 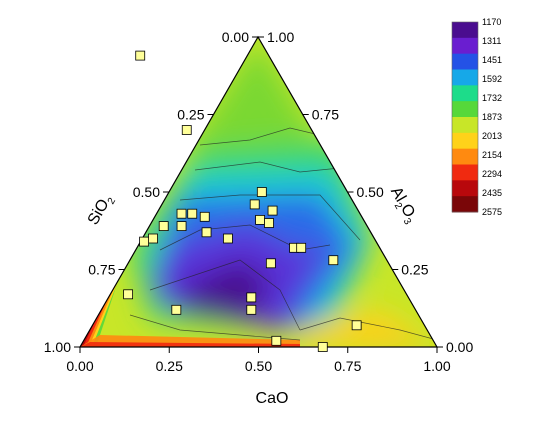 What do you see at coordinates (347, 366) in the screenshot?
I see `bottom-tick-label: 0.75` at bounding box center [347, 366].